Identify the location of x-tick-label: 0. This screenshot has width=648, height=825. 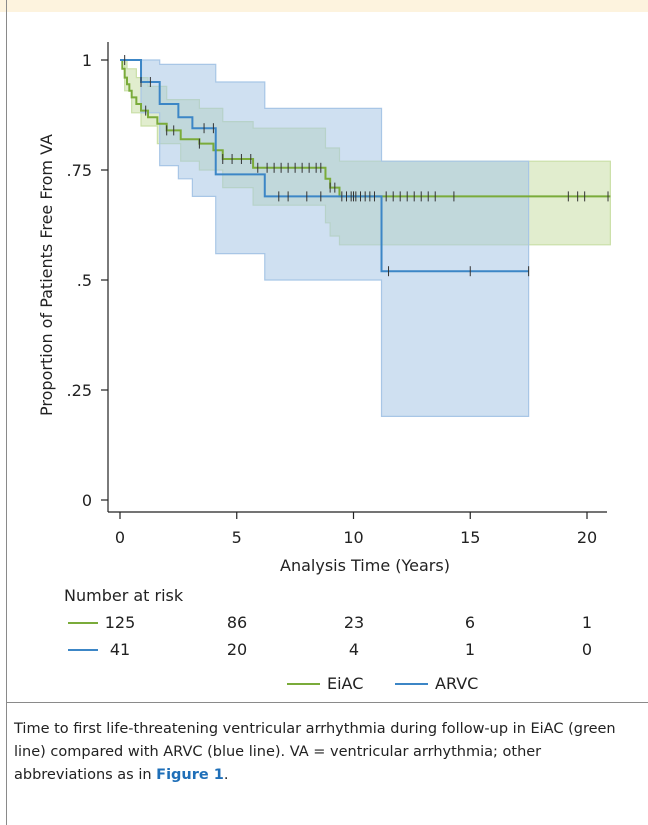
(120, 537).